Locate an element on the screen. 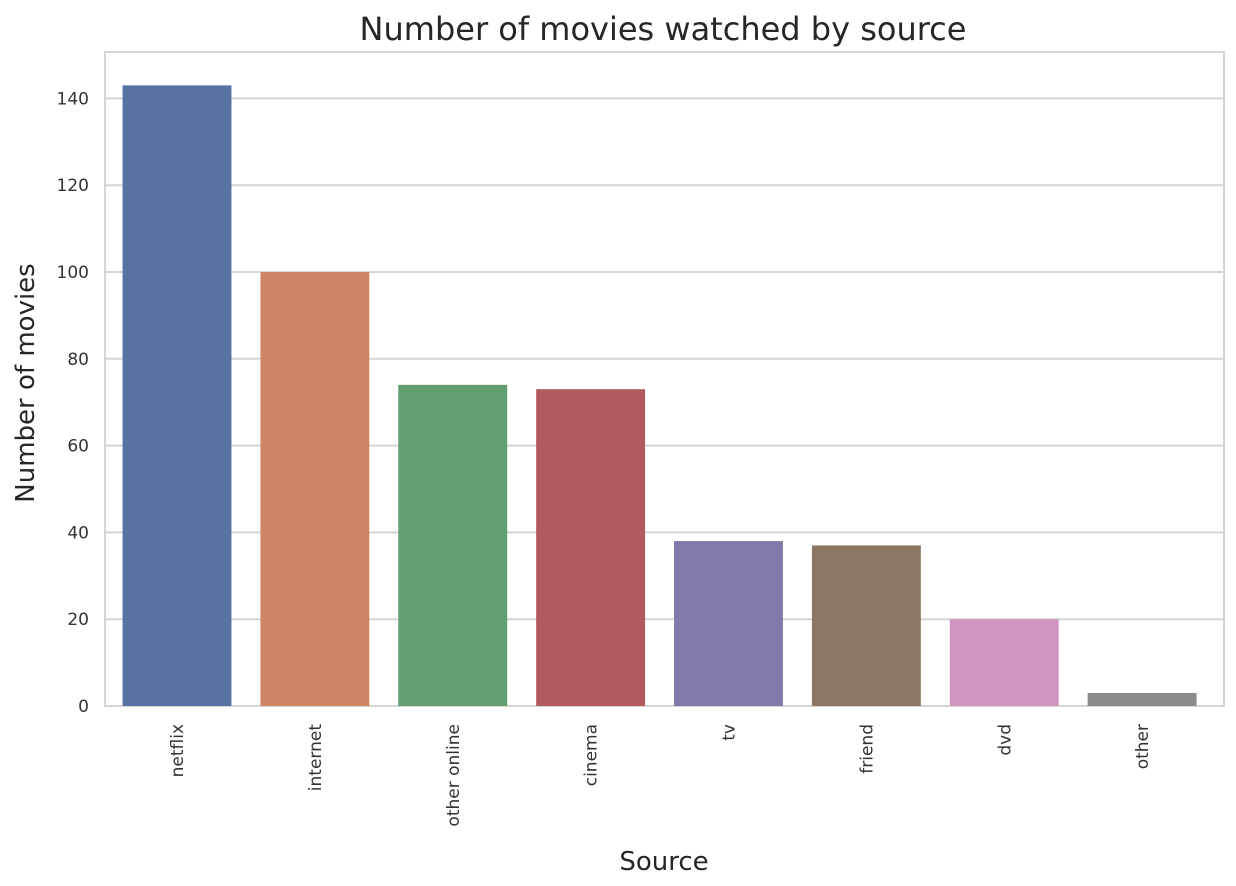  y-tick-labels: 0 20 40 60 80 100 120 140 is located at coordinates (73, 403).